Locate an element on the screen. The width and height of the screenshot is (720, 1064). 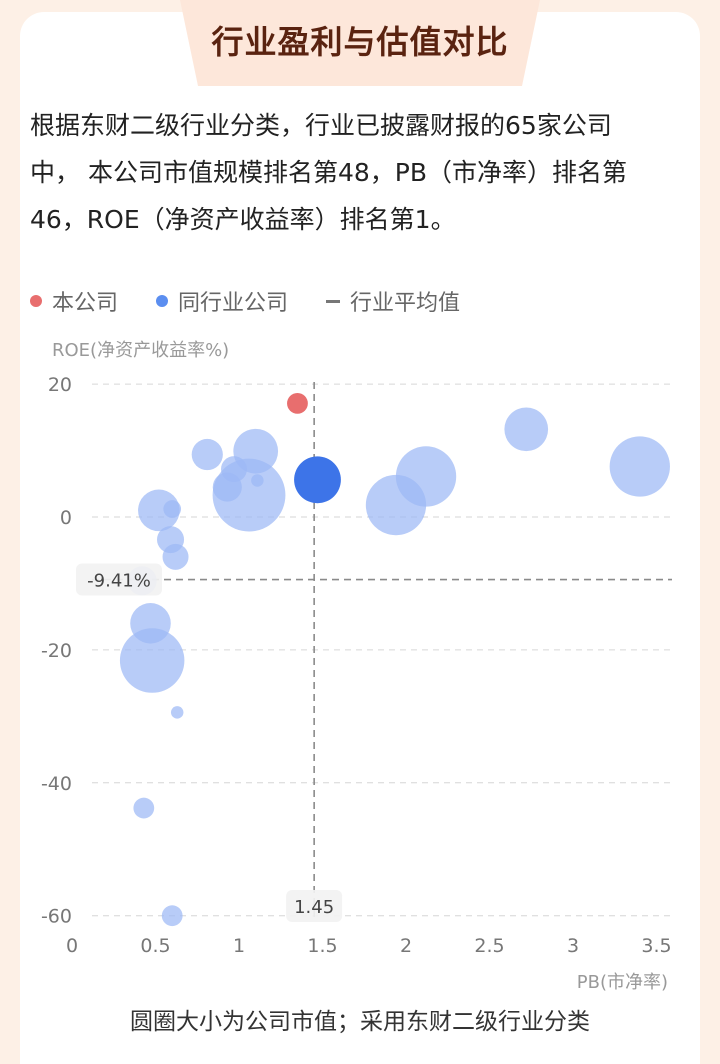
footnote: 圆圈大小为公司市值；采用东财二级行业分类 is located at coordinates (360, 1022).